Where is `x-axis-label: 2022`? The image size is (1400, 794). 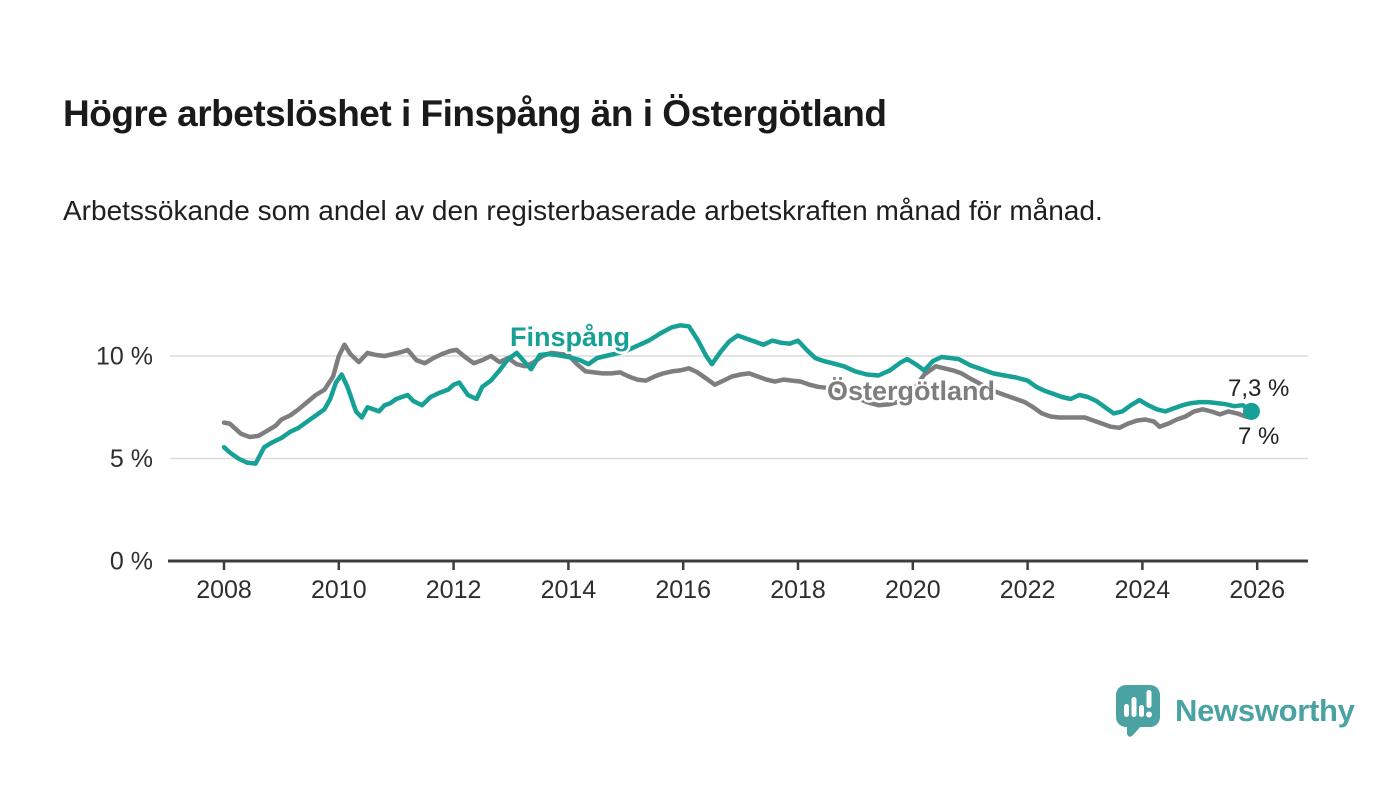
x-axis-label: 2022 is located at coordinates (1028, 590).